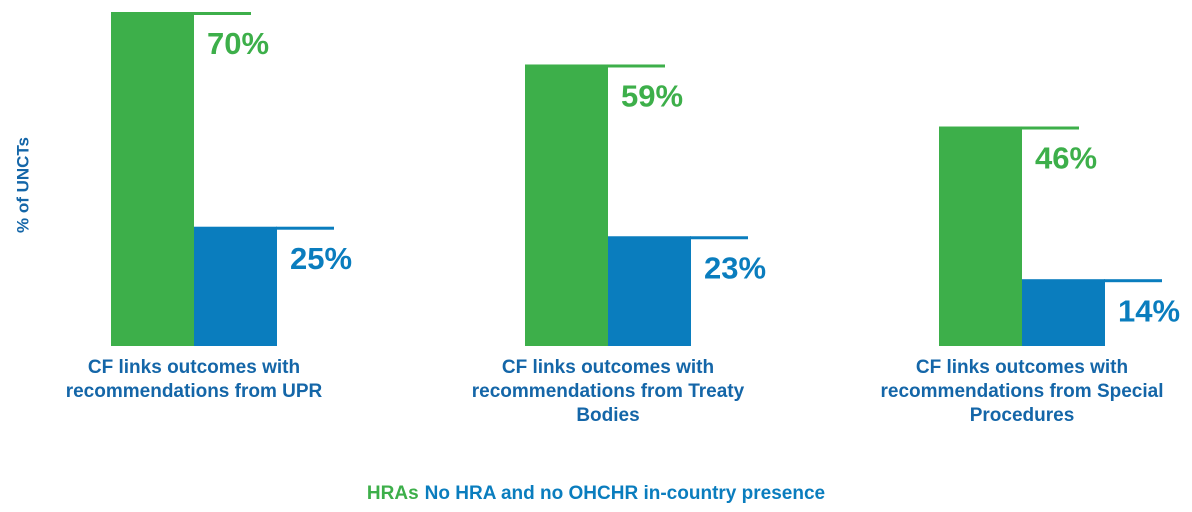  Describe the element at coordinates (321, 258) in the screenshot. I see `value-label: 25%` at that location.